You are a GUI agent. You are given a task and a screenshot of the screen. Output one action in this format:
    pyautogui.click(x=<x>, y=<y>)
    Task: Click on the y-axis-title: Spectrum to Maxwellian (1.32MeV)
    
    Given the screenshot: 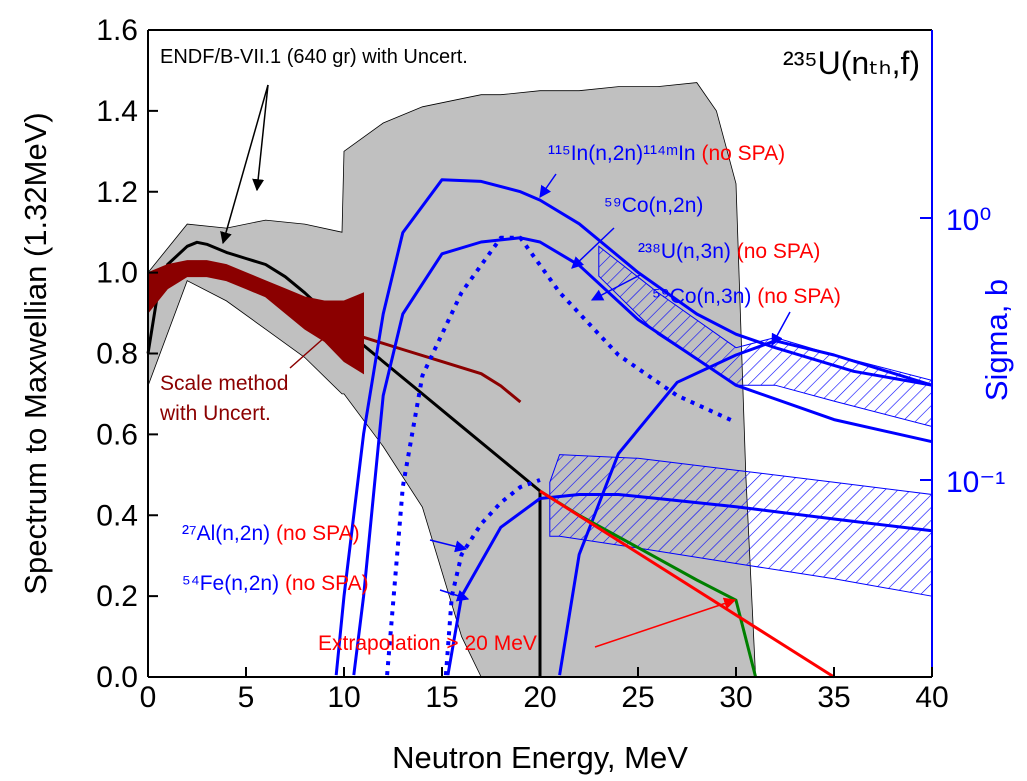 What is the action you would take?
    pyautogui.click(x=35, y=353)
    